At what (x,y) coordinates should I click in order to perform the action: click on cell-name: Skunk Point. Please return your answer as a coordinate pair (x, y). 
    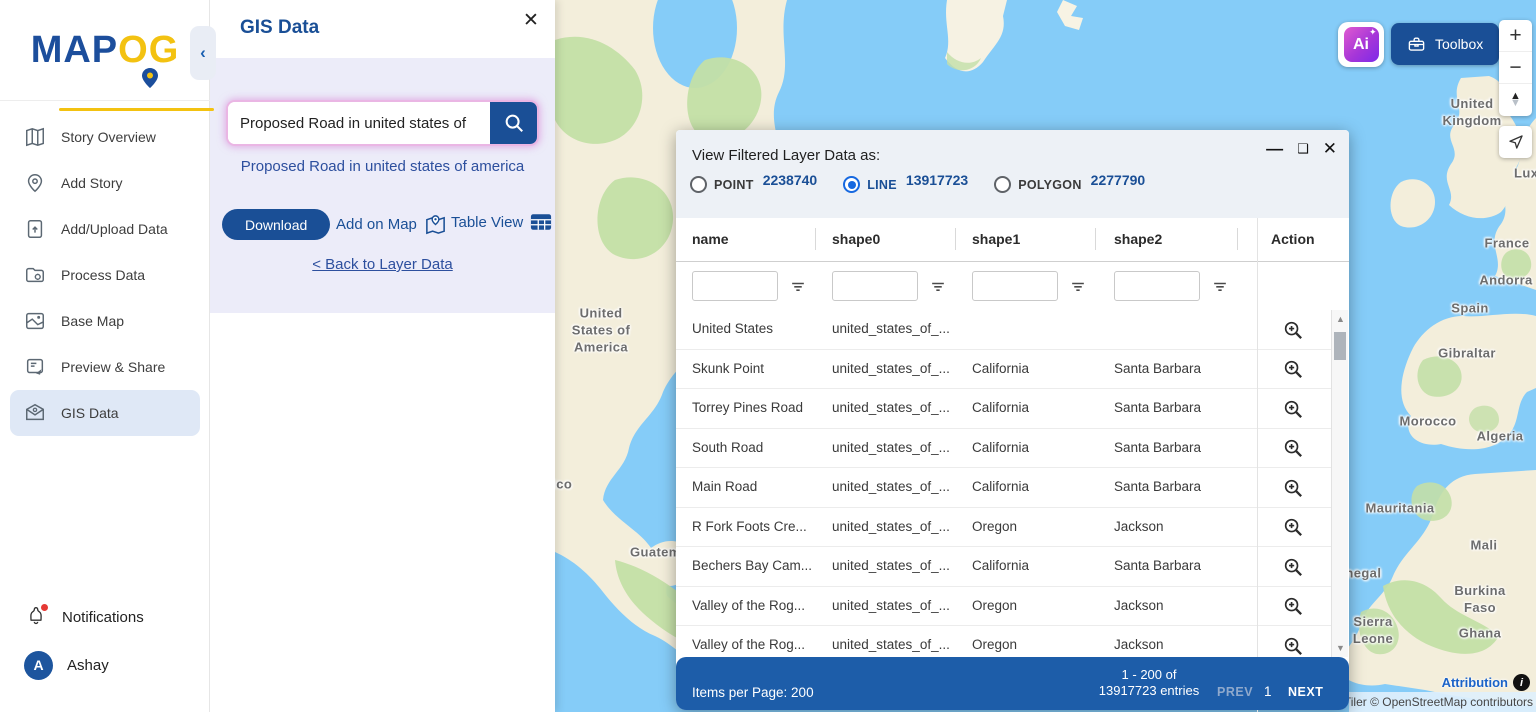
    Looking at the image, I should click on (728, 368).